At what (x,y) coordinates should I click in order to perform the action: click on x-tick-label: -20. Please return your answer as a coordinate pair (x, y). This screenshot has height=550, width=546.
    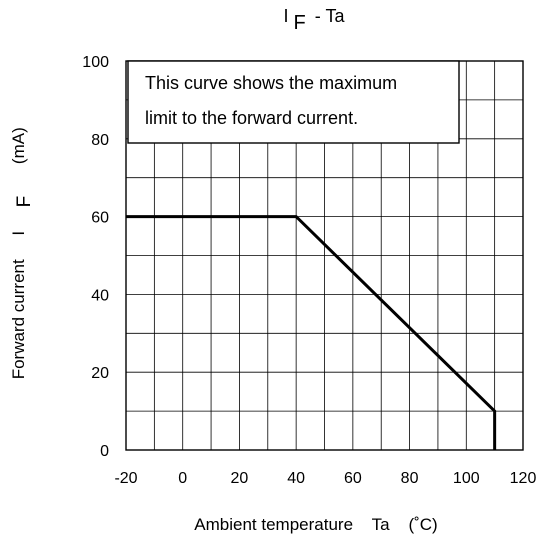
    Looking at the image, I should click on (125, 478).